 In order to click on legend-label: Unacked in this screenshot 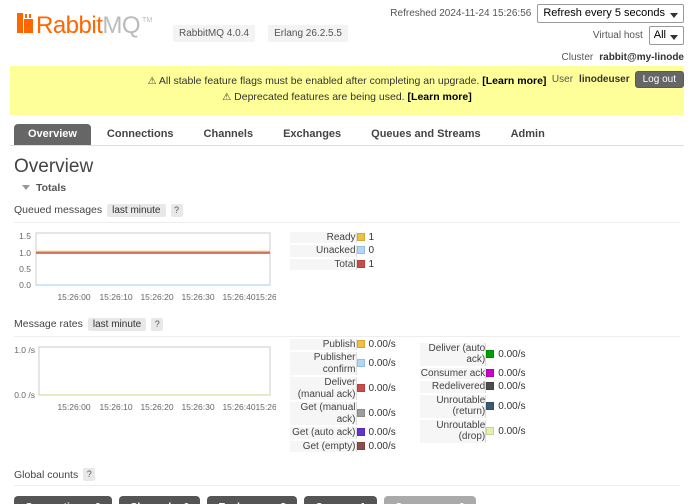, I will do `click(323, 251)`.